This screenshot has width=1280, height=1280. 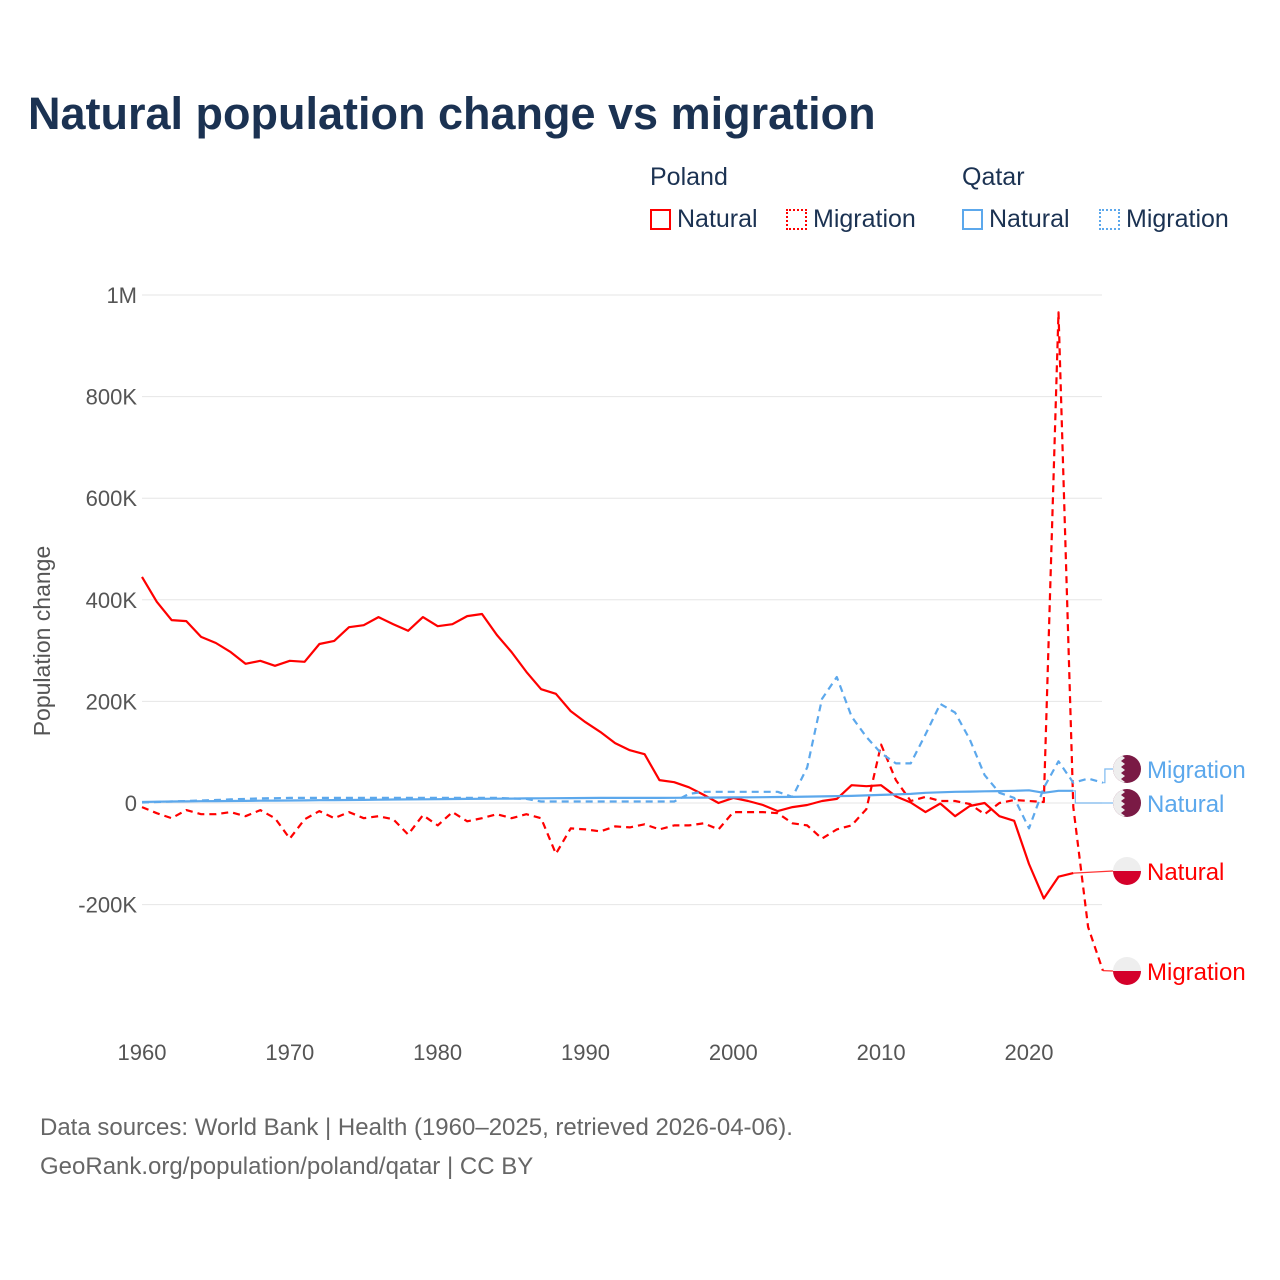 I want to click on legend-poland-migration: Migration, so click(x=851, y=219).